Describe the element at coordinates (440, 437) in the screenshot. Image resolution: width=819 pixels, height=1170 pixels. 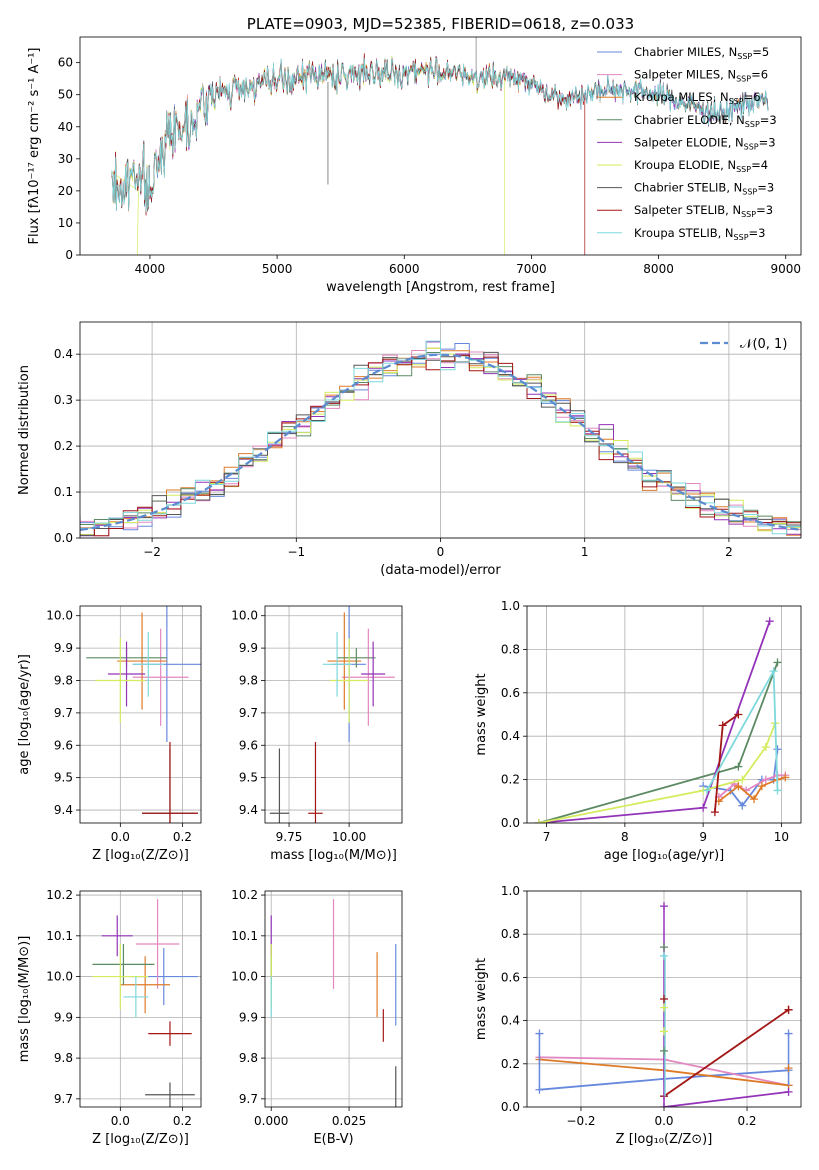
I see `histogram-kroupa-stelib` at that location.